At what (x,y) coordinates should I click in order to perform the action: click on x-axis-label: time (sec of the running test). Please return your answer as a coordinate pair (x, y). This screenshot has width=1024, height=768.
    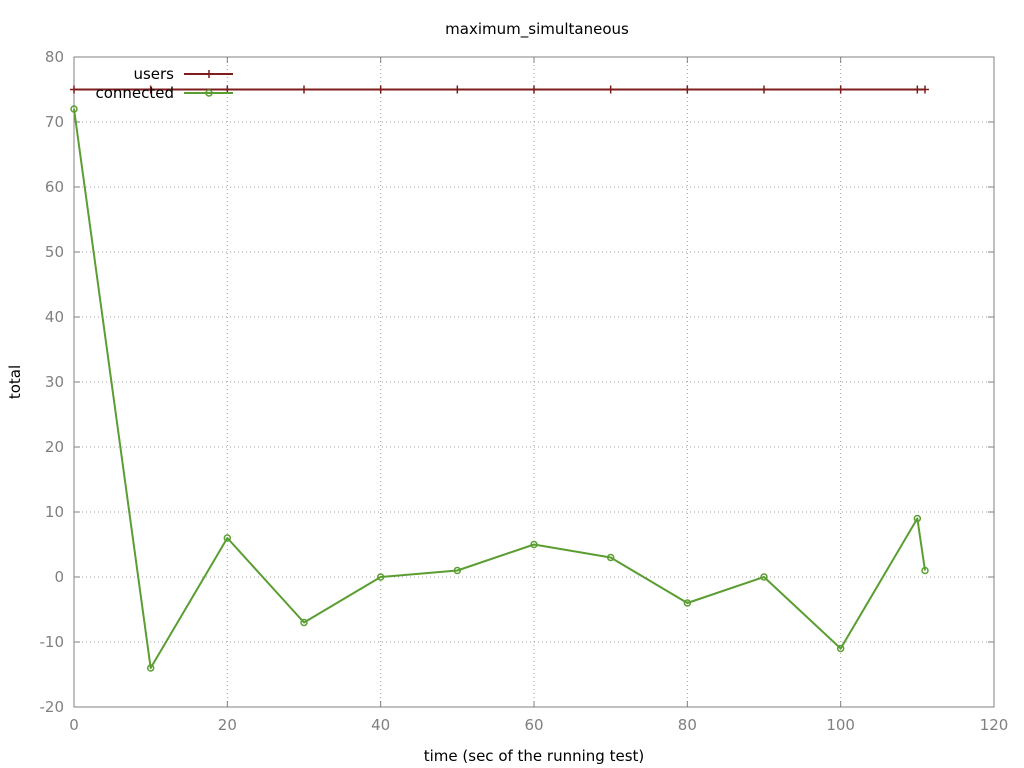
    Looking at the image, I should click on (534, 756).